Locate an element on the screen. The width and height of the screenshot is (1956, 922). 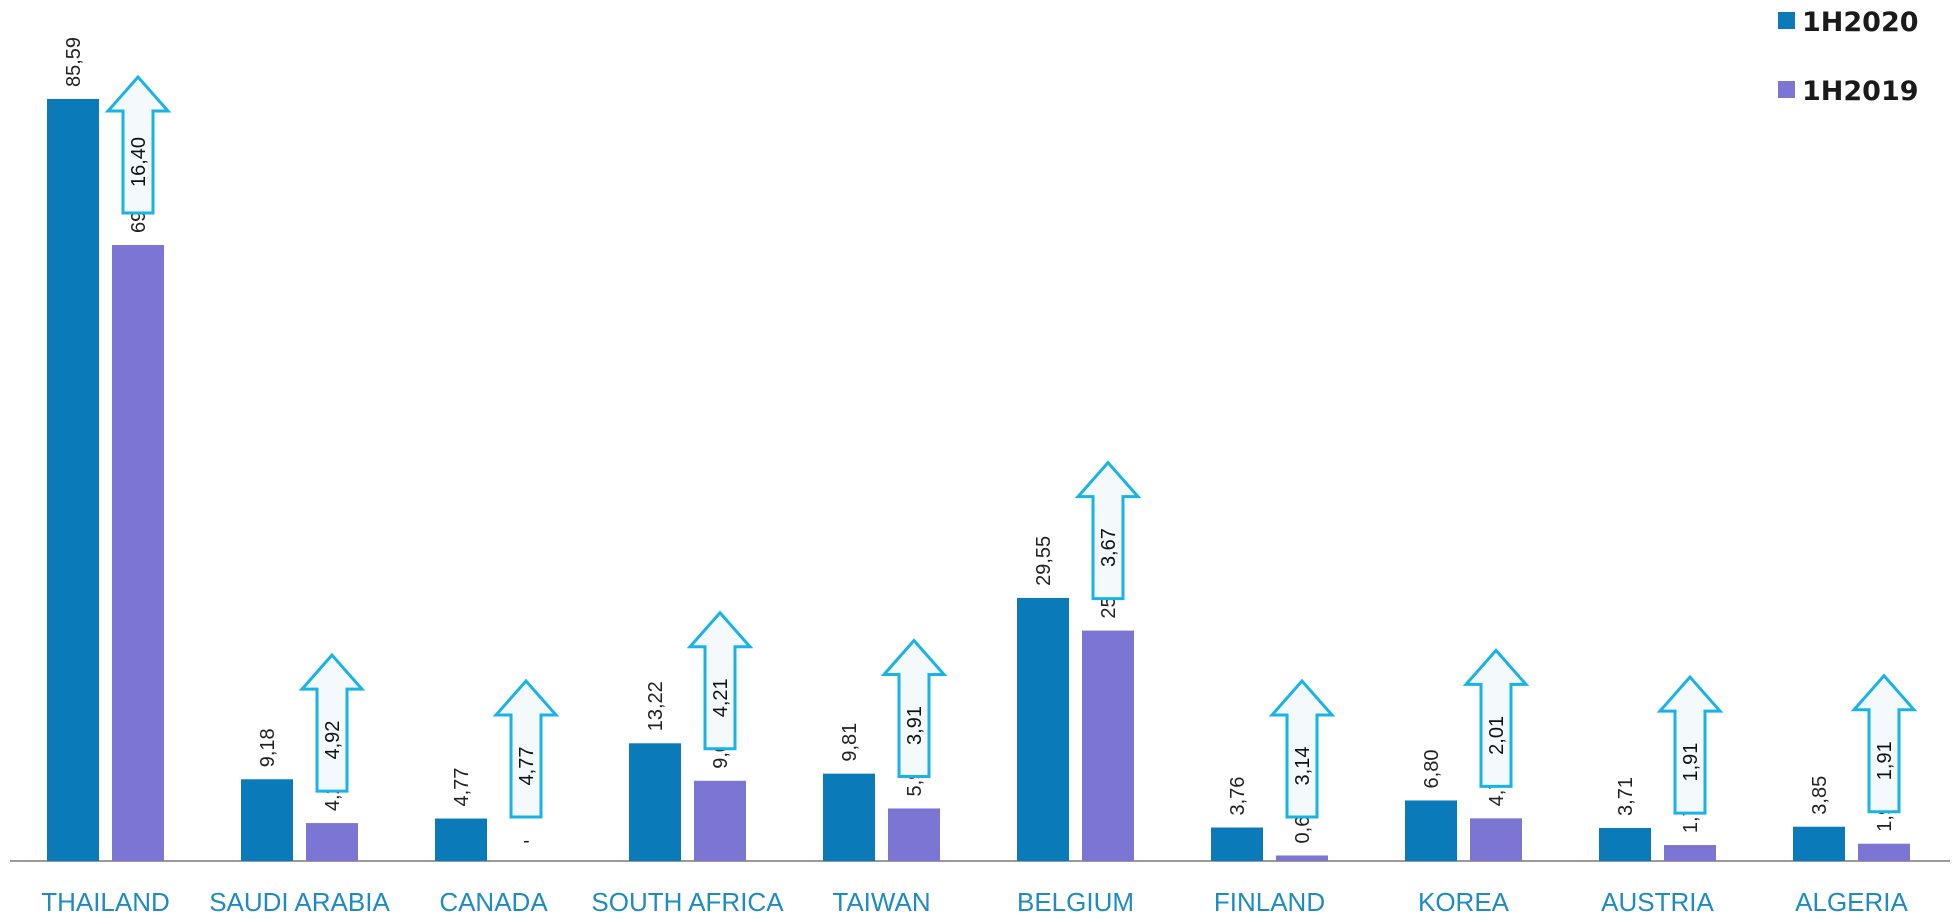
bar-1h2020-belgium is located at coordinates (1043, 729).